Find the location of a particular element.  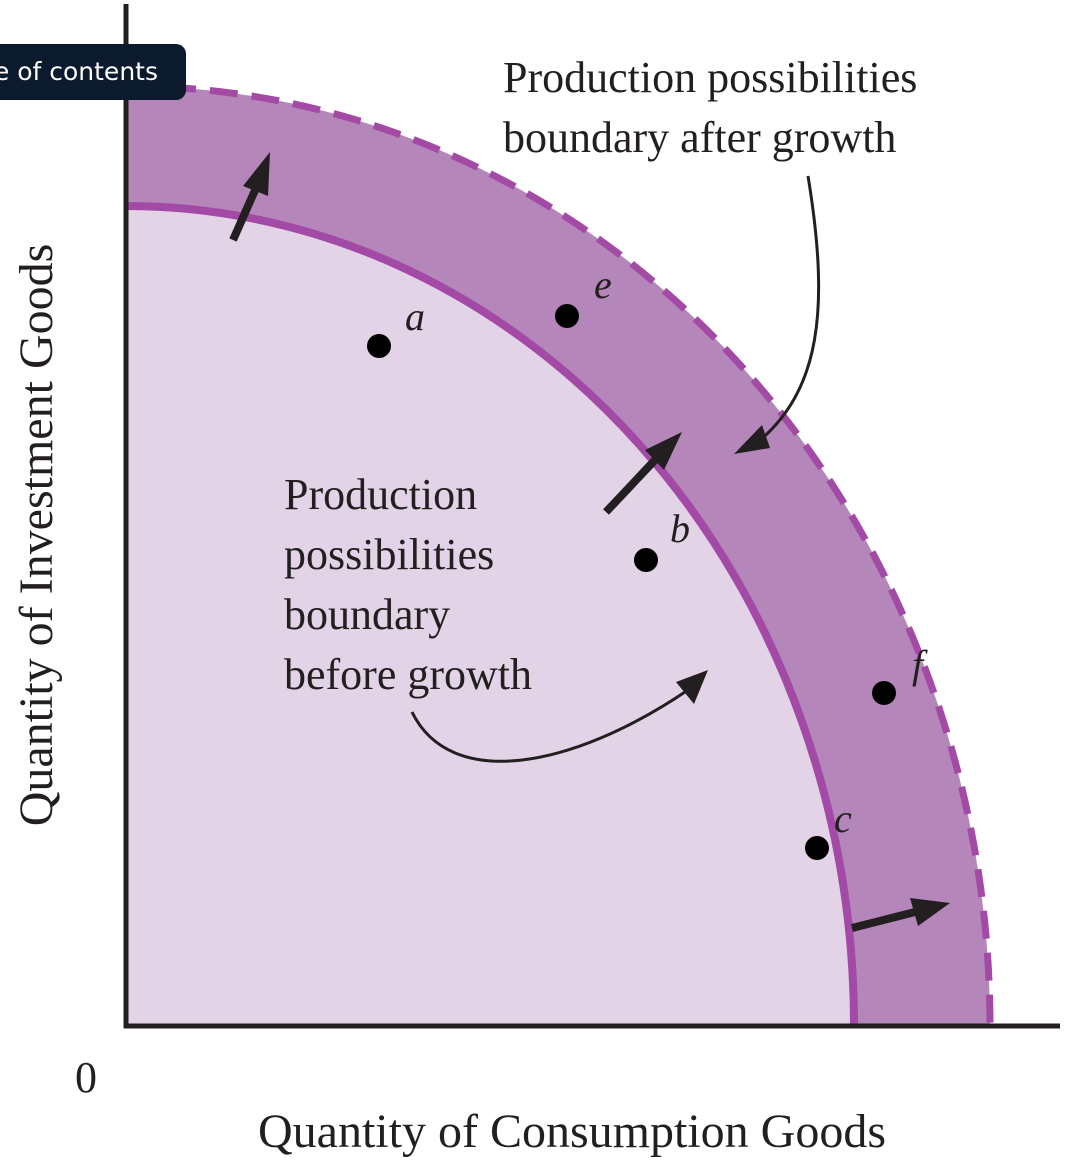

table-of-contents-button: e of contents is located at coordinates (93, 72).